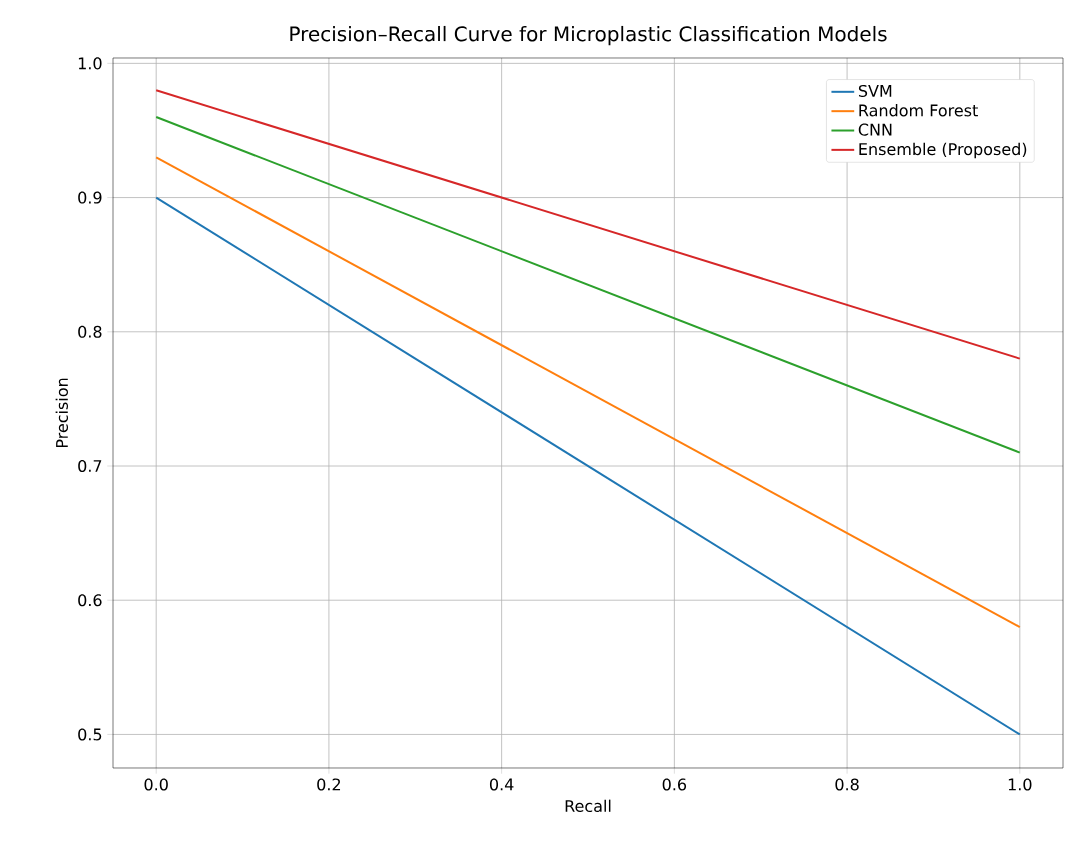 This screenshot has width=1072, height=846. What do you see at coordinates (90, 331) in the screenshot?
I see `y-tick-label: 0.8` at bounding box center [90, 331].